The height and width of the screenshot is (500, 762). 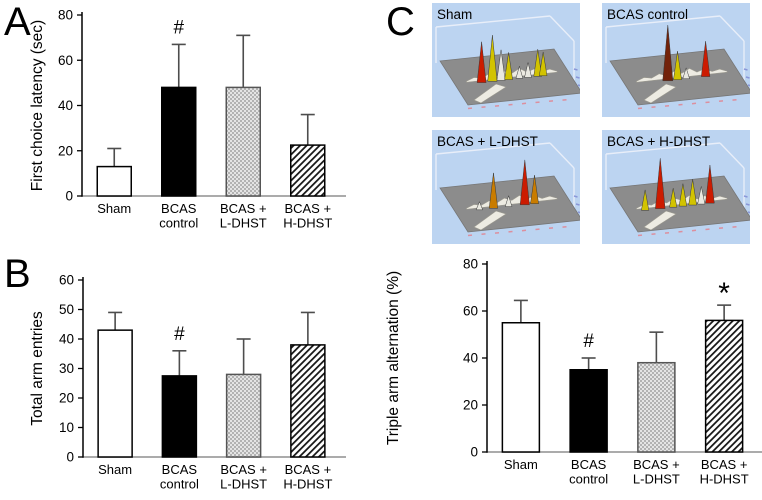 I want to click on maze-image-label: BCAS + L-DHST, so click(x=487, y=141).